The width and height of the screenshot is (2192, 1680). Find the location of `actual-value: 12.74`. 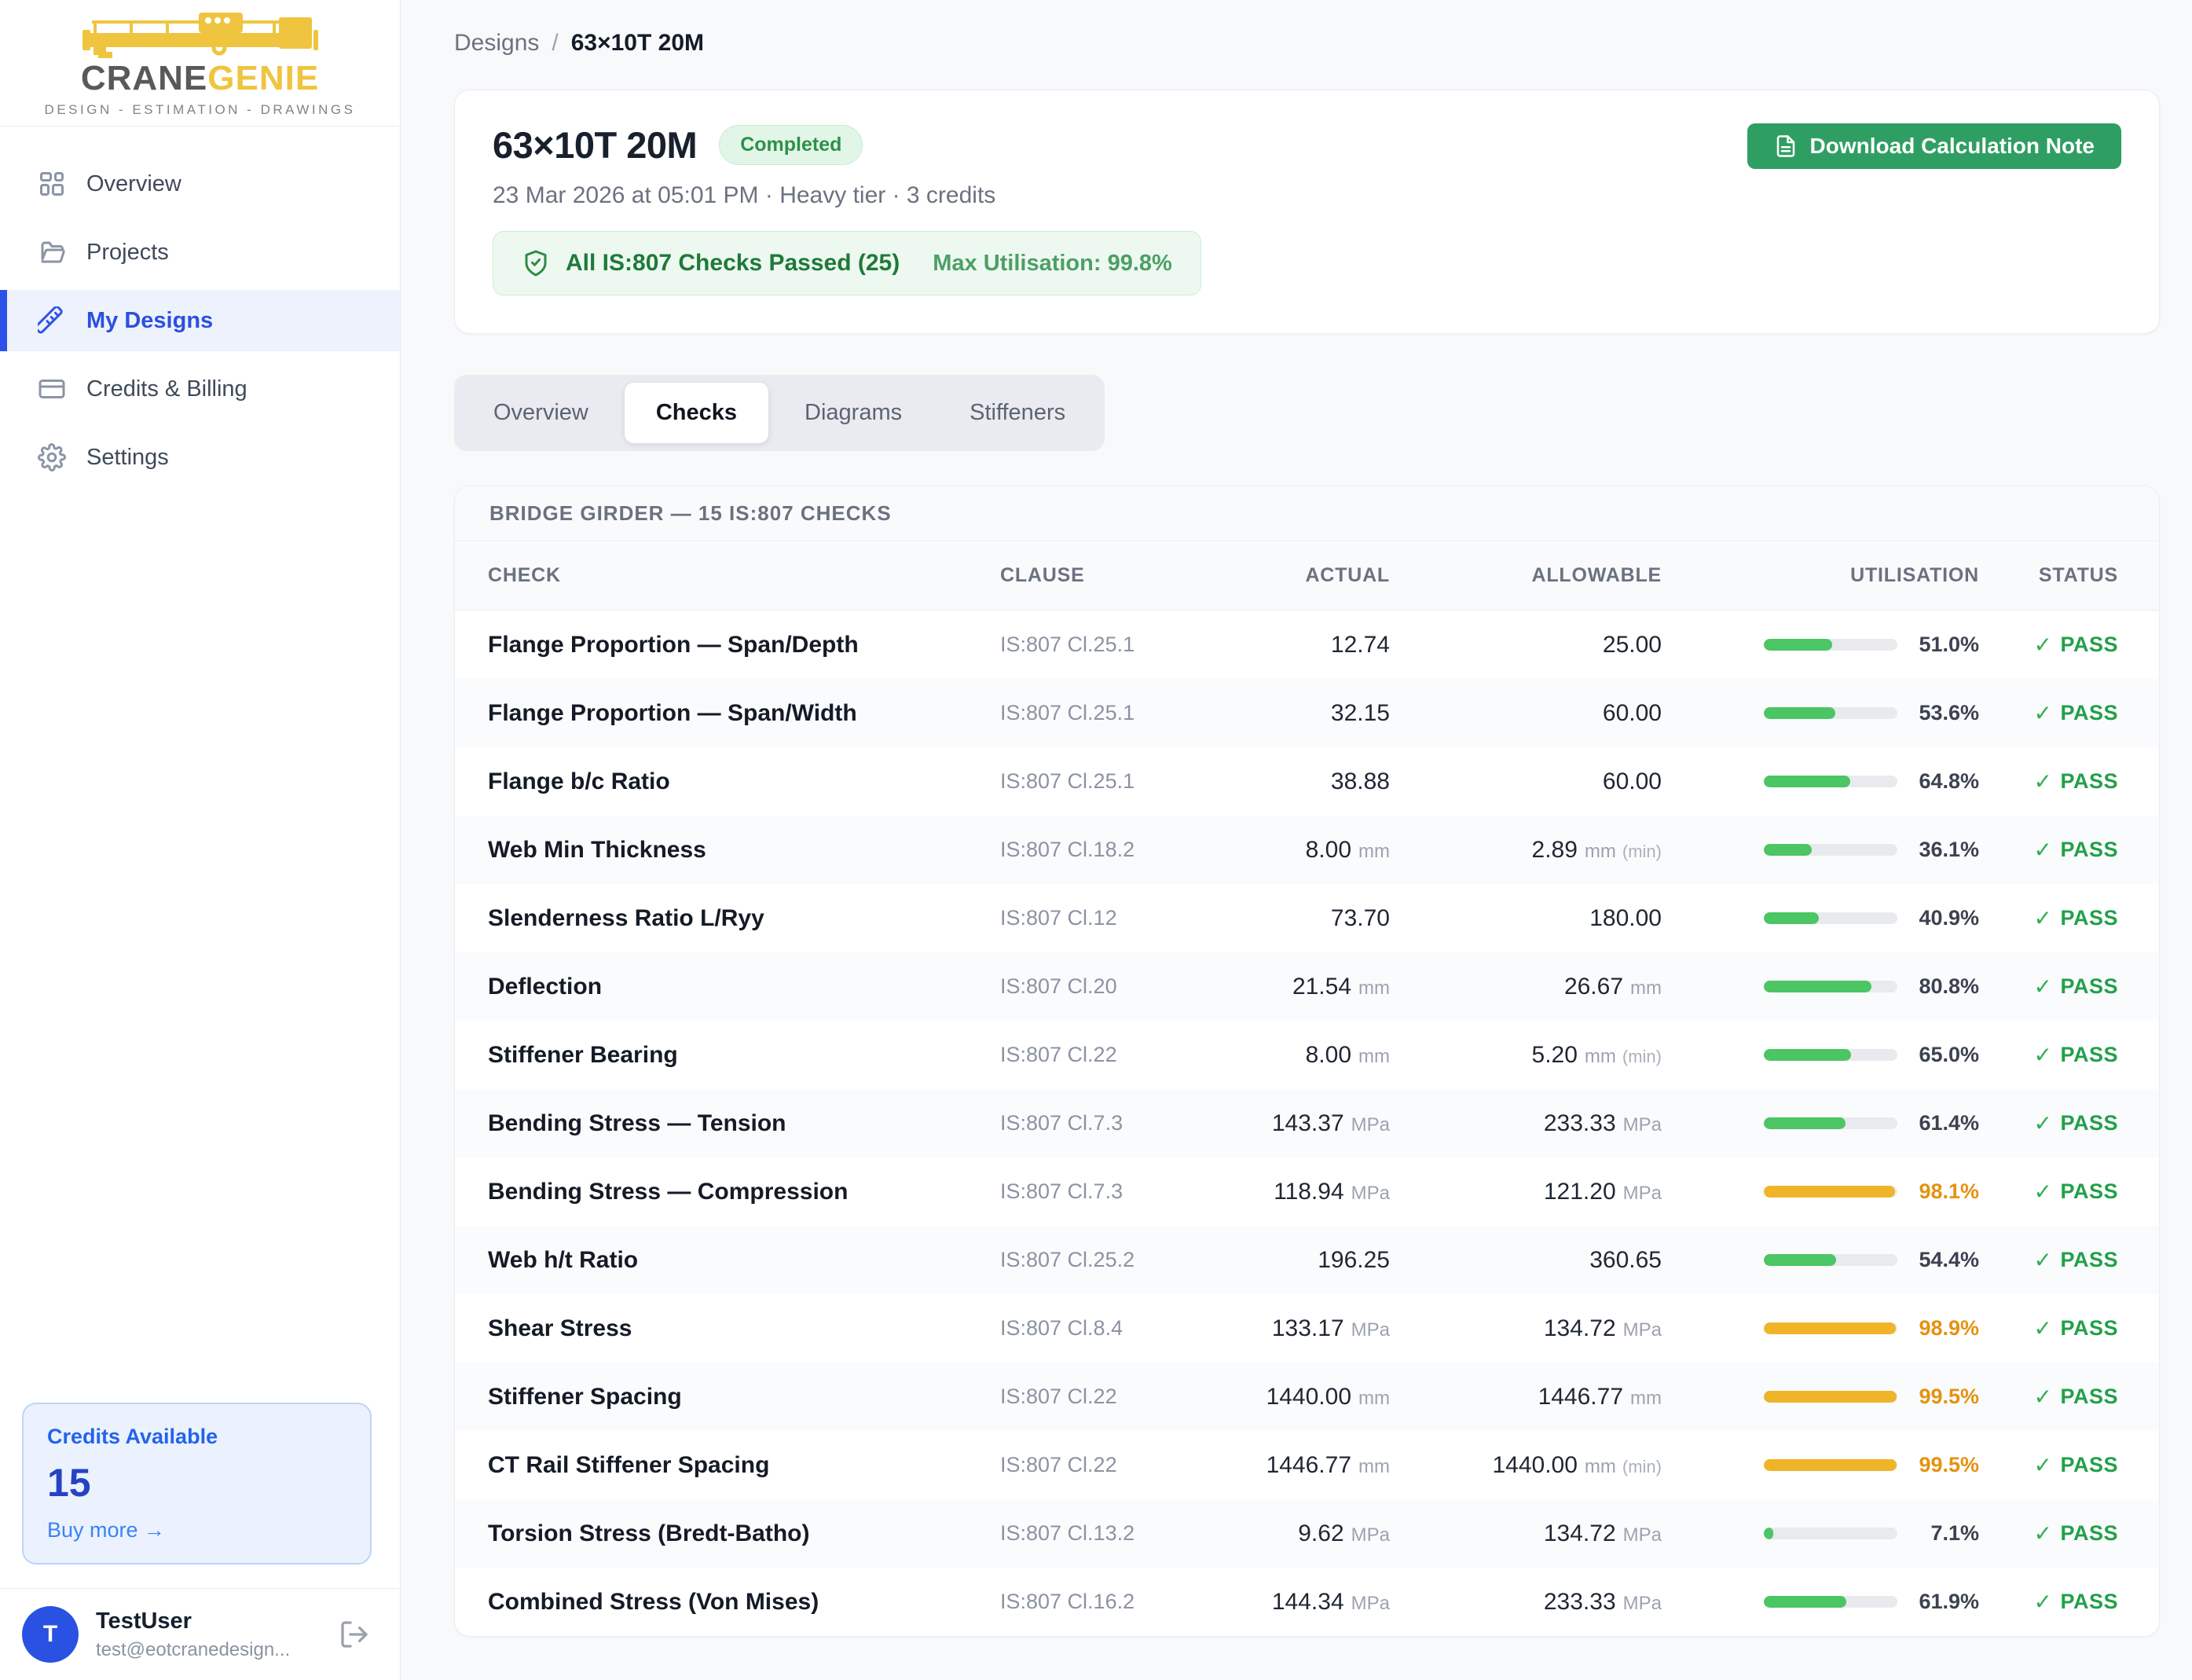

actual-value: 12.74 is located at coordinates (1360, 644).